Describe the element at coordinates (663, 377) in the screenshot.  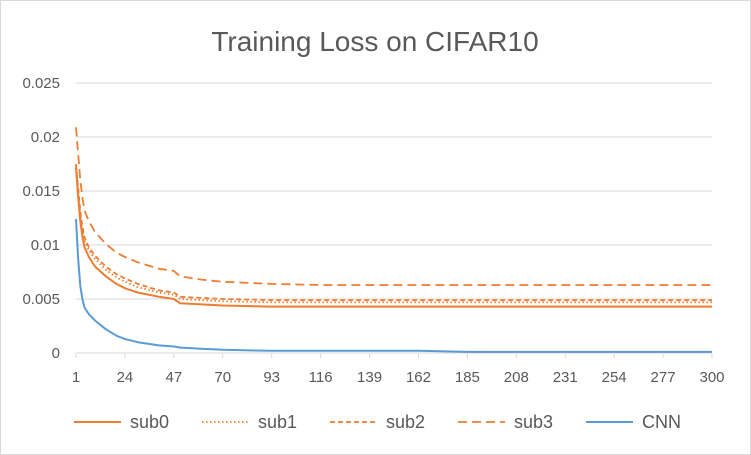
I see `x-tick-label: 277` at that location.